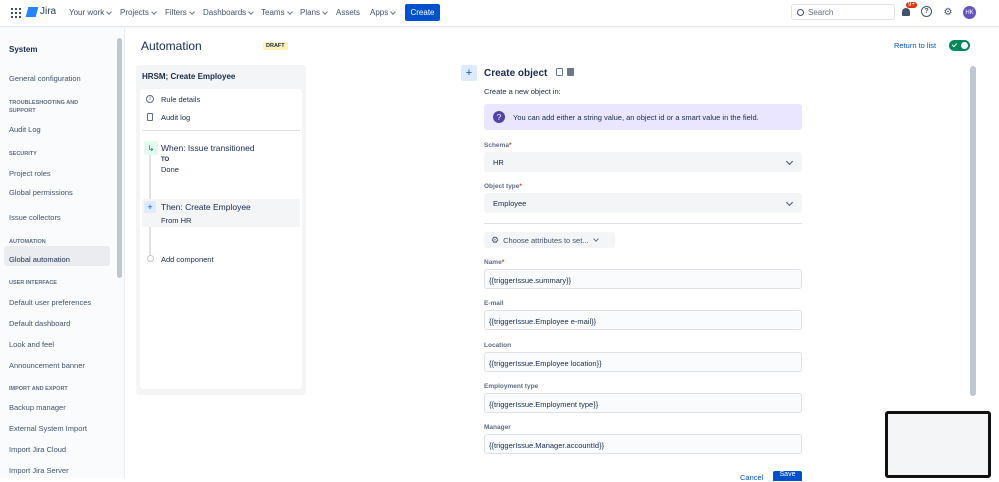 The height and width of the screenshot is (482, 999). Describe the element at coordinates (273, 12) in the screenshot. I see `nav-label: Teams` at that location.